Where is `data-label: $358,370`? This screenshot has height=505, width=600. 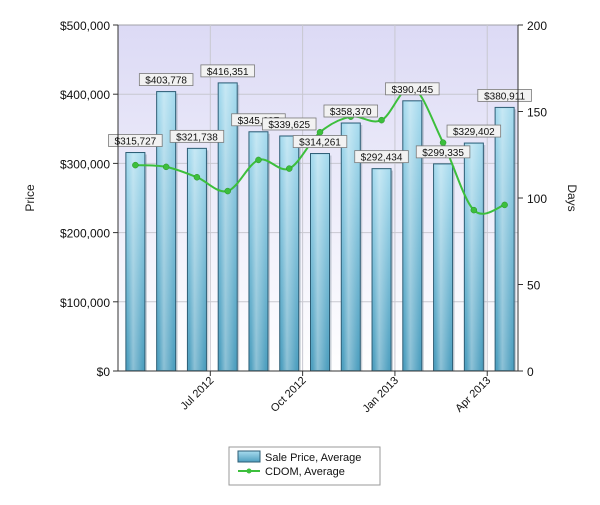 data-label: $358,370 is located at coordinates (351, 112).